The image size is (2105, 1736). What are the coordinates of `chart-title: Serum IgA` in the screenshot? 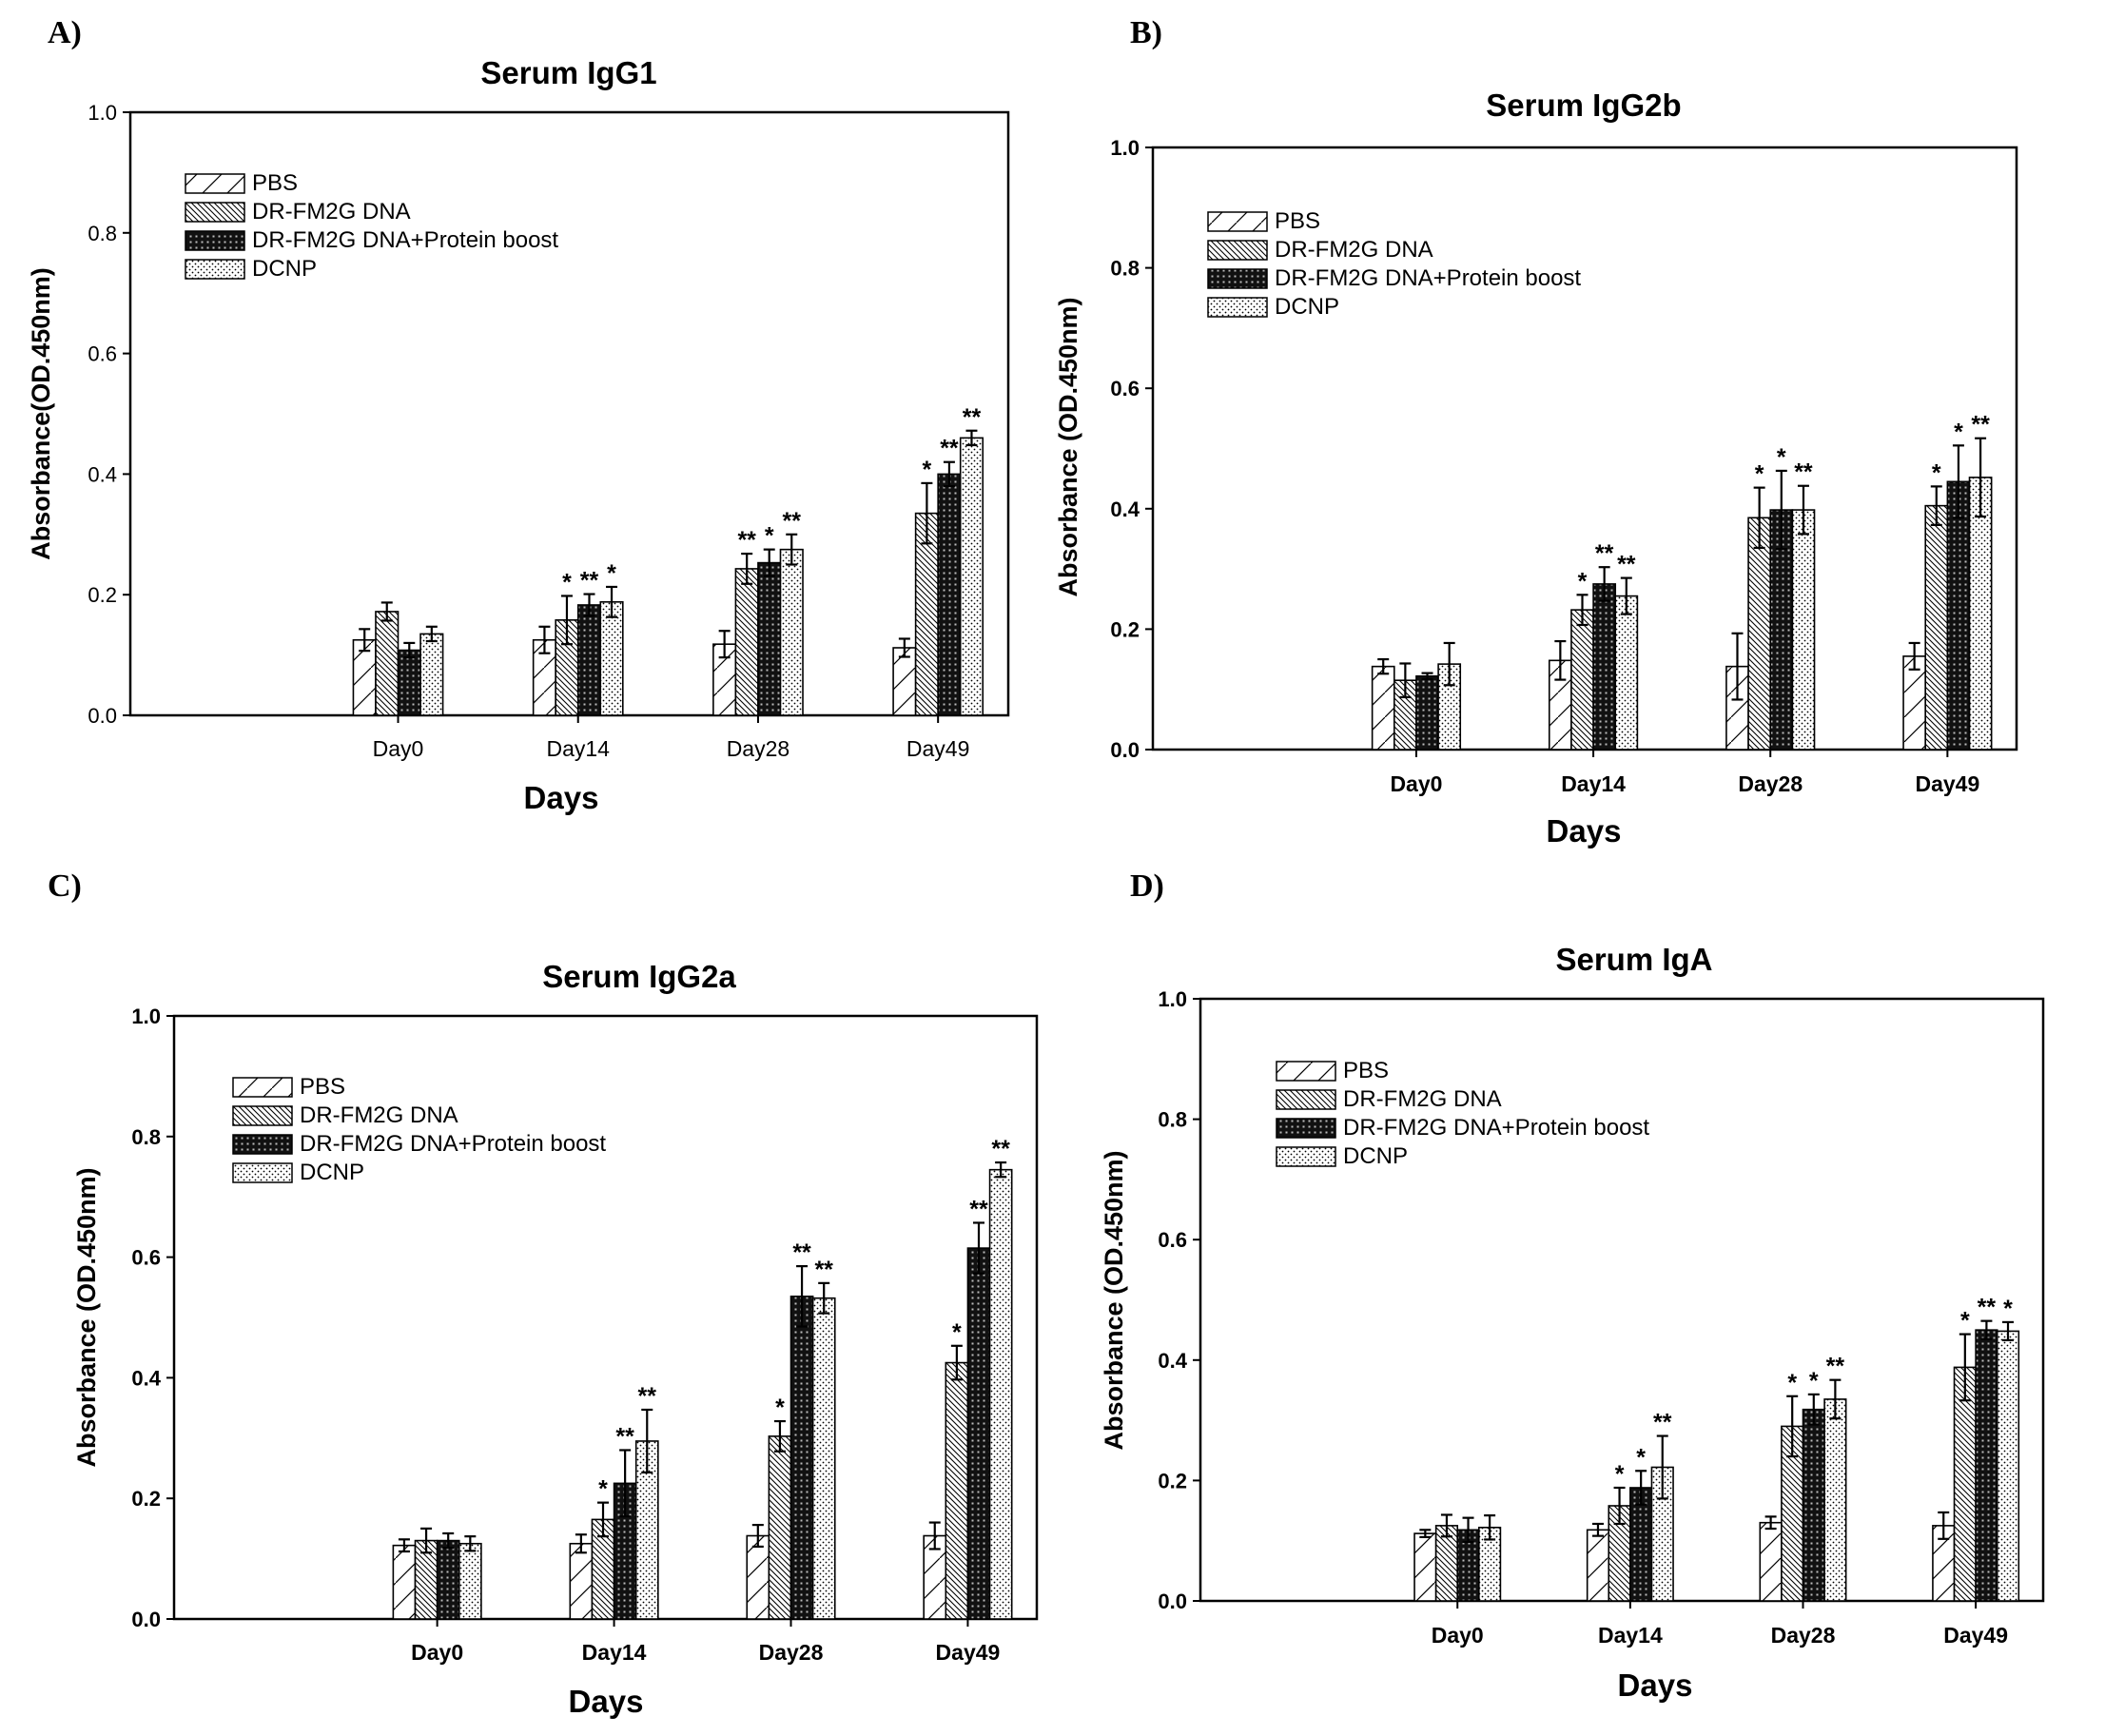 It's located at (1634, 960).